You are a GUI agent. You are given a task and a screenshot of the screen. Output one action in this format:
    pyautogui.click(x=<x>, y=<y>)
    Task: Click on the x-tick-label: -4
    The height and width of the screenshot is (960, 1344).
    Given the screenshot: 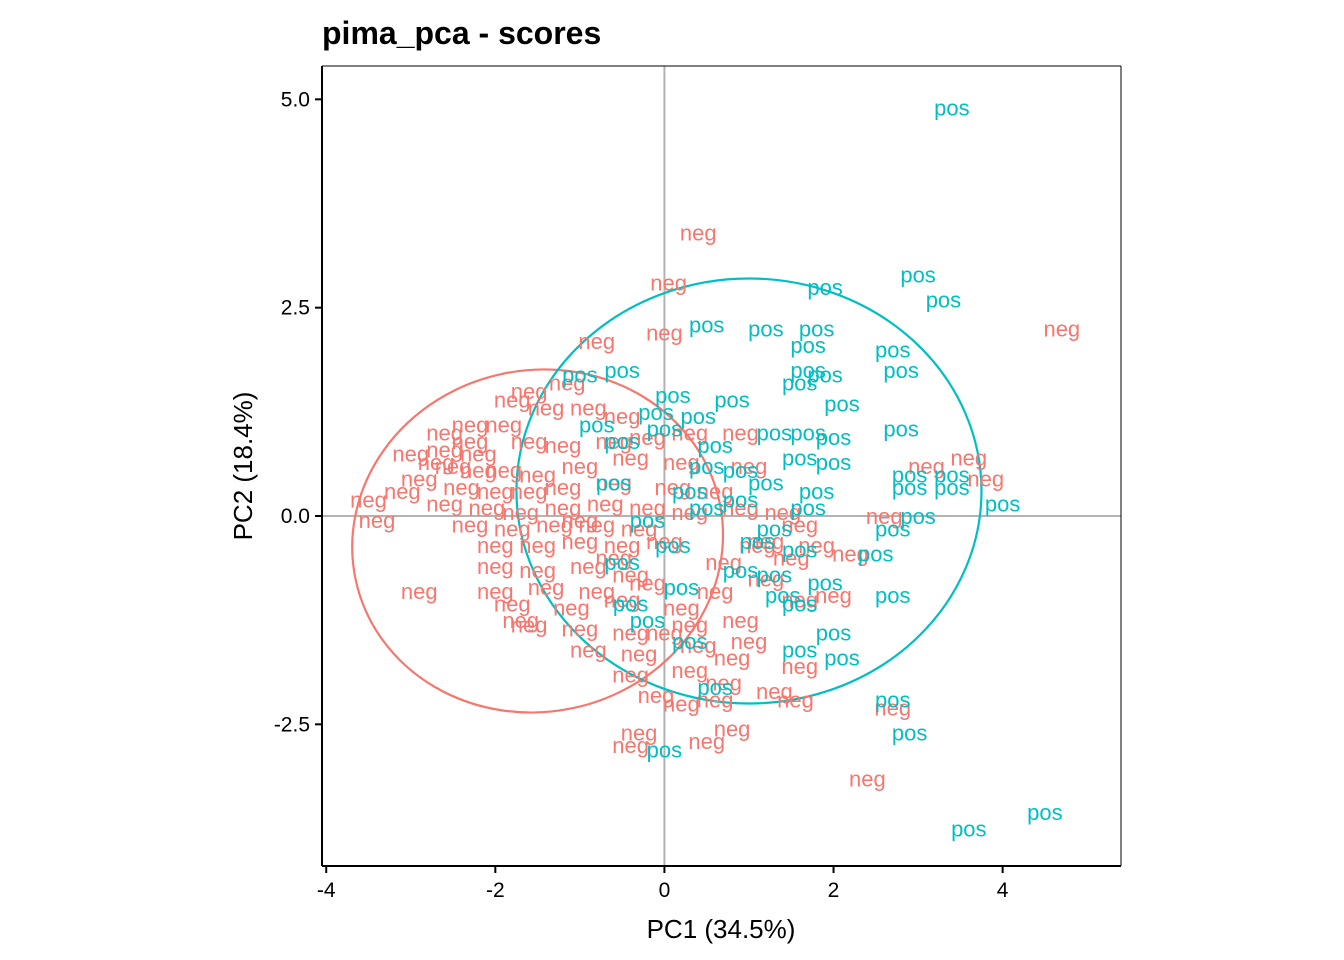 What is the action you would take?
    pyautogui.click(x=326, y=890)
    